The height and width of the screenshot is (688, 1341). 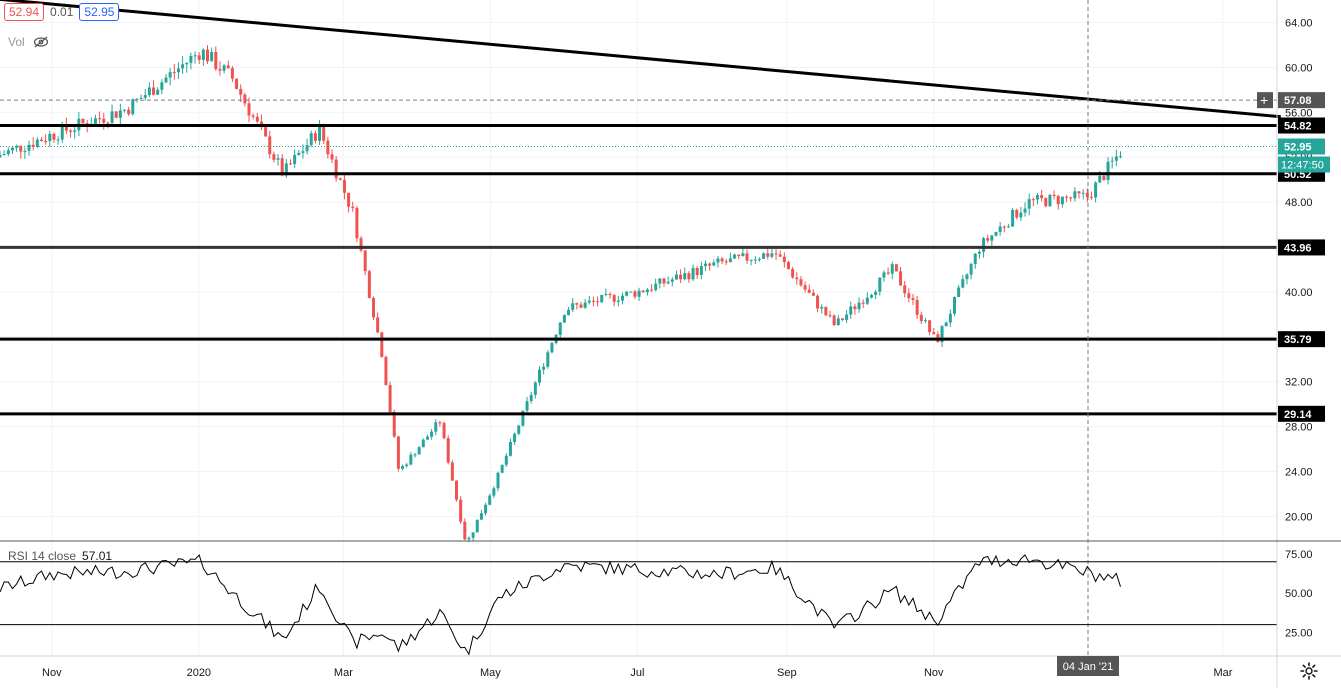 I want to click on volume-legend: Vol, so click(x=28, y=42).